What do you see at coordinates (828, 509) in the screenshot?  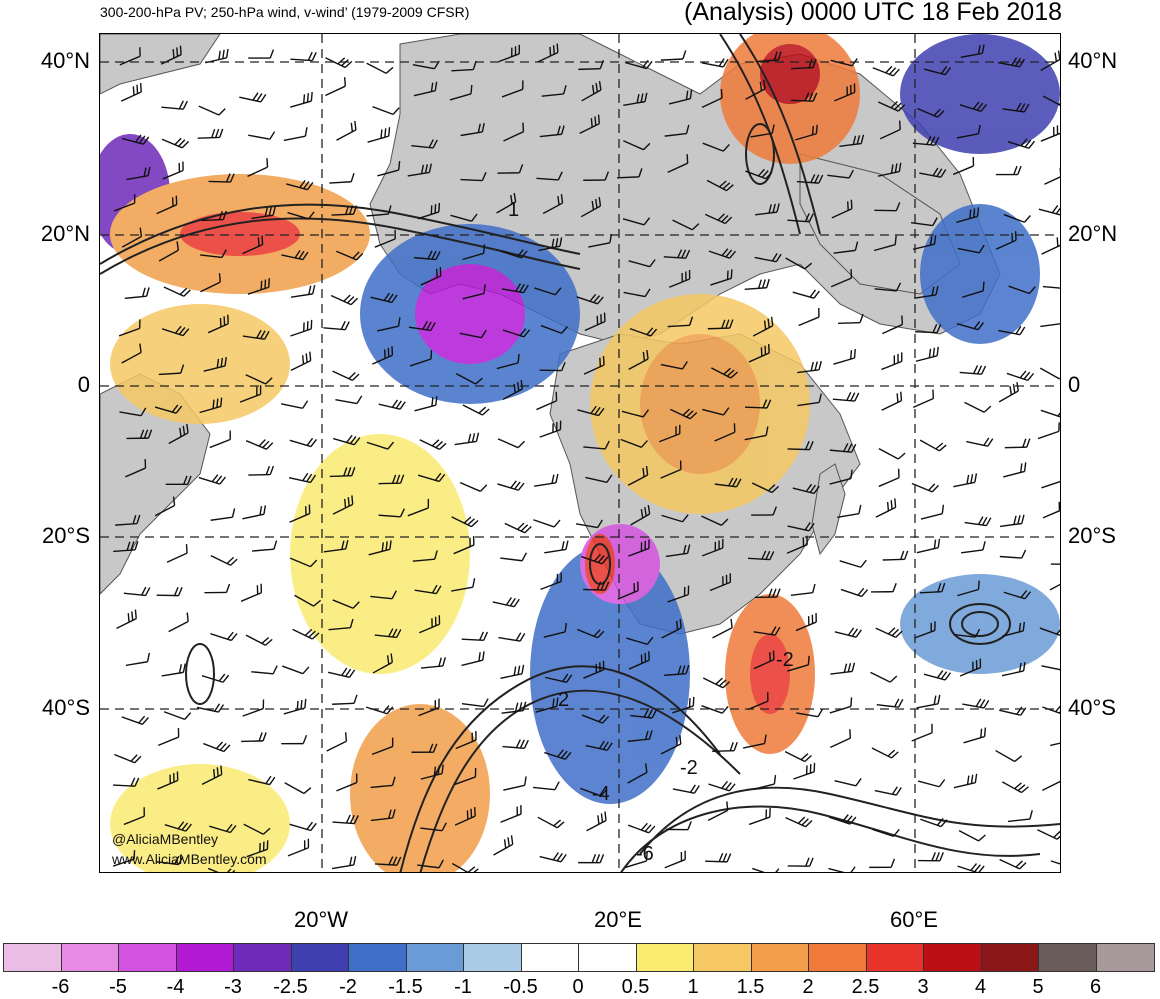 I see `landmass-madagascar` at bounding box center [828, 509].